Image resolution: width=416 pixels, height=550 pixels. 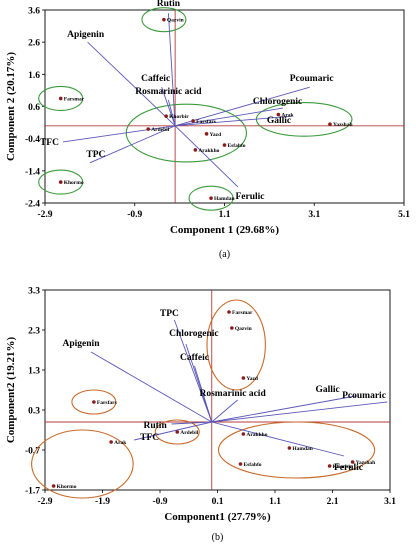 What do you see at coordinates (11, 106) in the screenshot?
I see `y-axis-label: Component 2 (20.17%)` at bounding box center [11, 106].